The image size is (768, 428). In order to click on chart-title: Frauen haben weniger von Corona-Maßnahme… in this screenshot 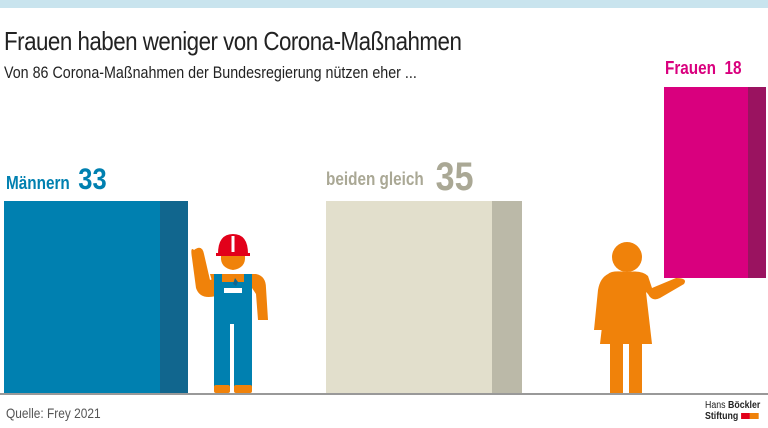, I will do `click(233, 41)`.